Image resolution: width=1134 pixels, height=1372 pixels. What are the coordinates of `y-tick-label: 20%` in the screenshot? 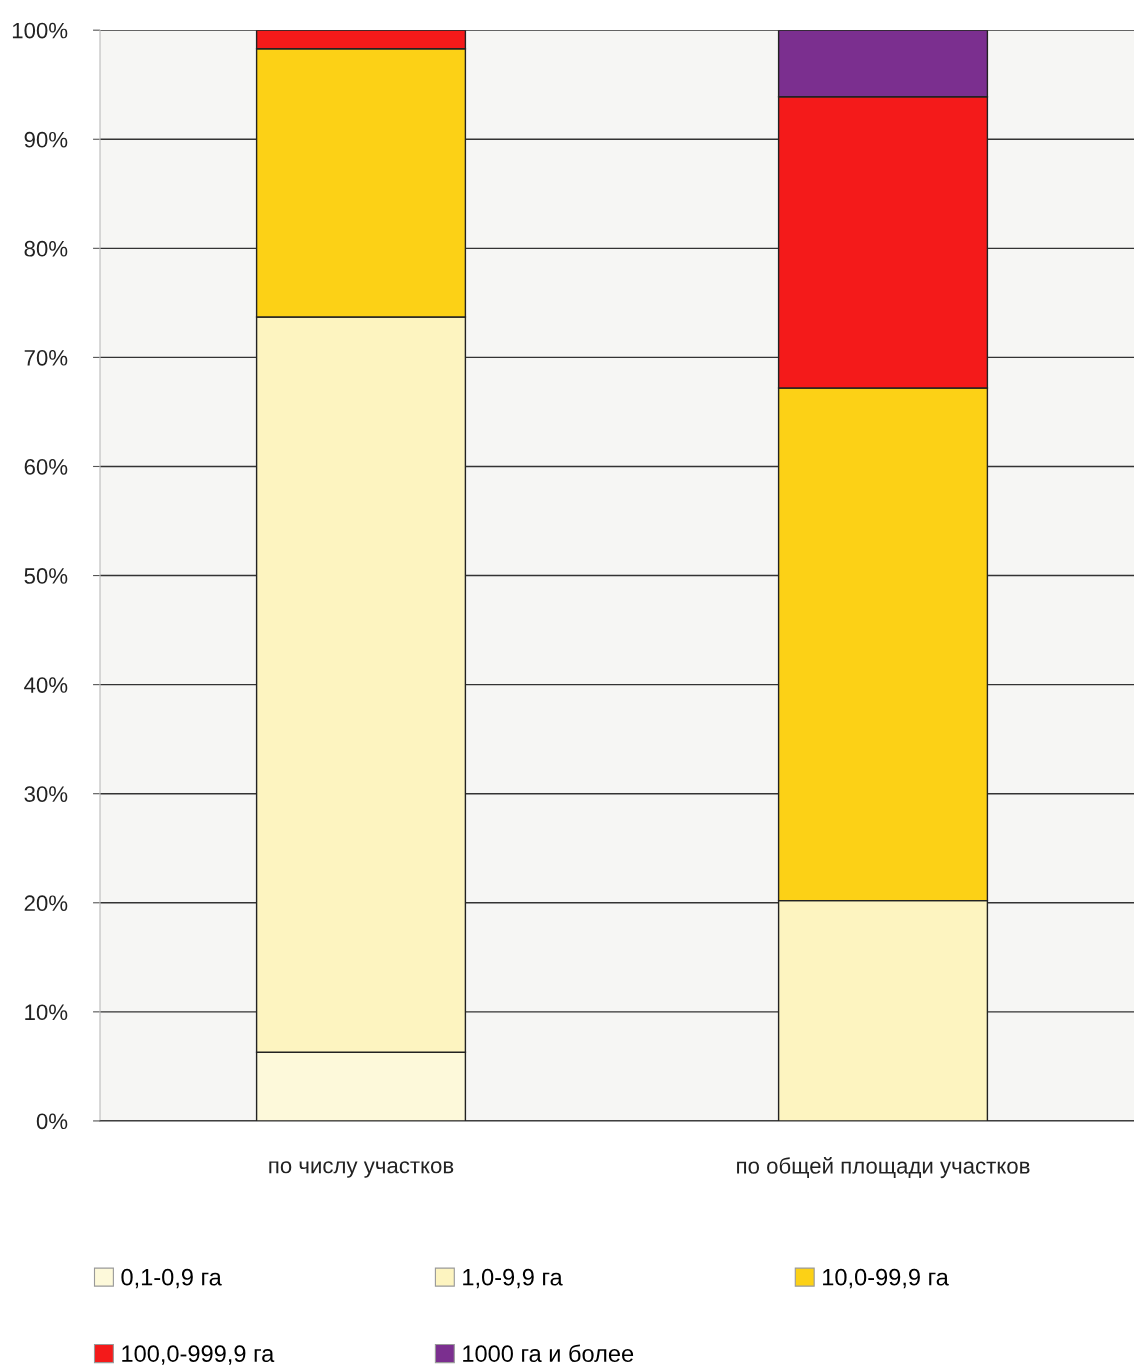 It's located at (46, 903).